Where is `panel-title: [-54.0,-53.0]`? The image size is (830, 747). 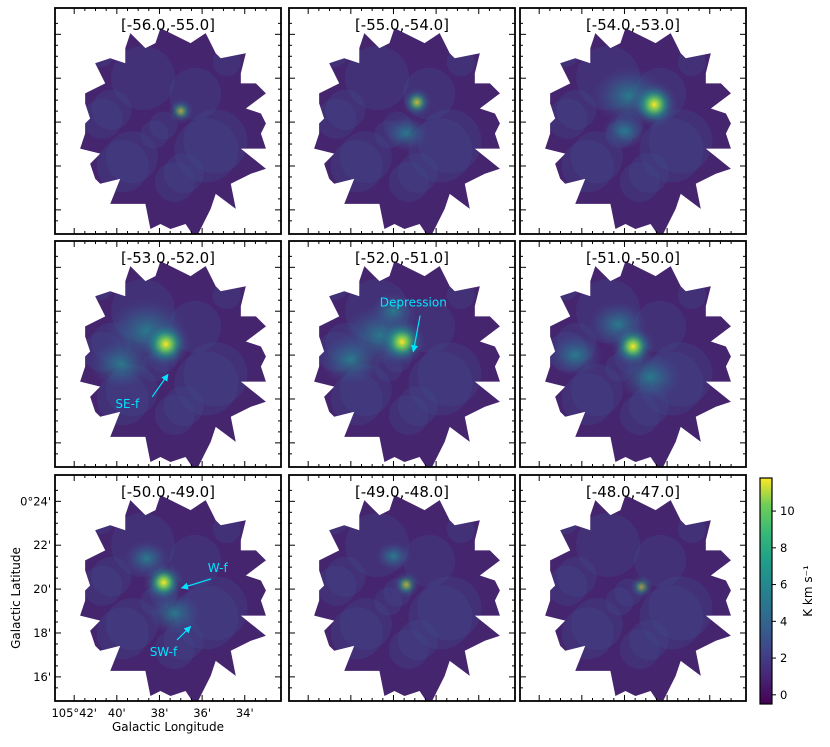
panel-title: [-54.0,-53.0] is located at coordinates (633, 25).